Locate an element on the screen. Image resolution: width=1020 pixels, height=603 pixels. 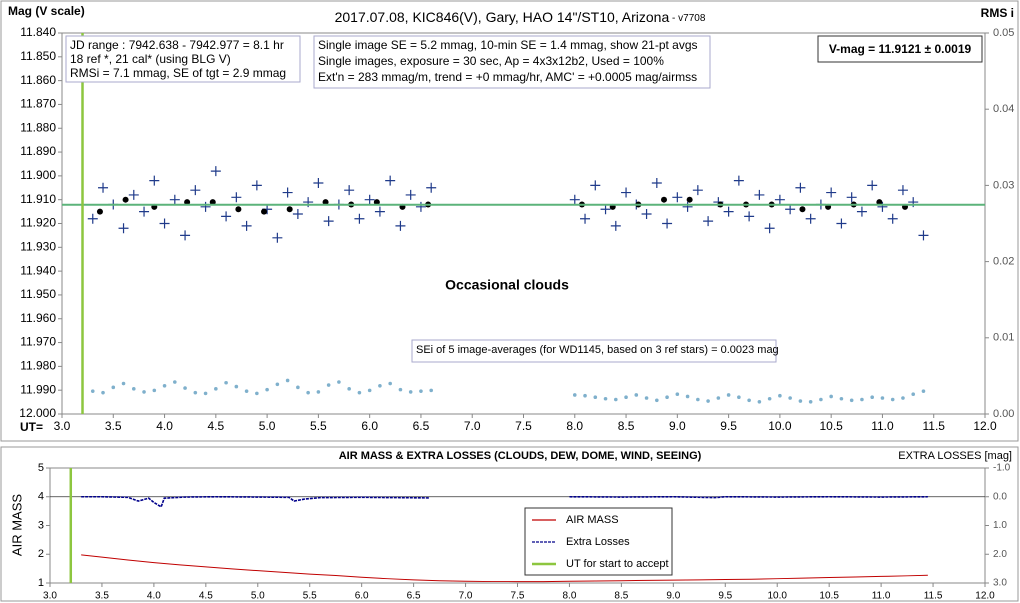
y-tick-label: 2 is located at coordinates (41, 554).